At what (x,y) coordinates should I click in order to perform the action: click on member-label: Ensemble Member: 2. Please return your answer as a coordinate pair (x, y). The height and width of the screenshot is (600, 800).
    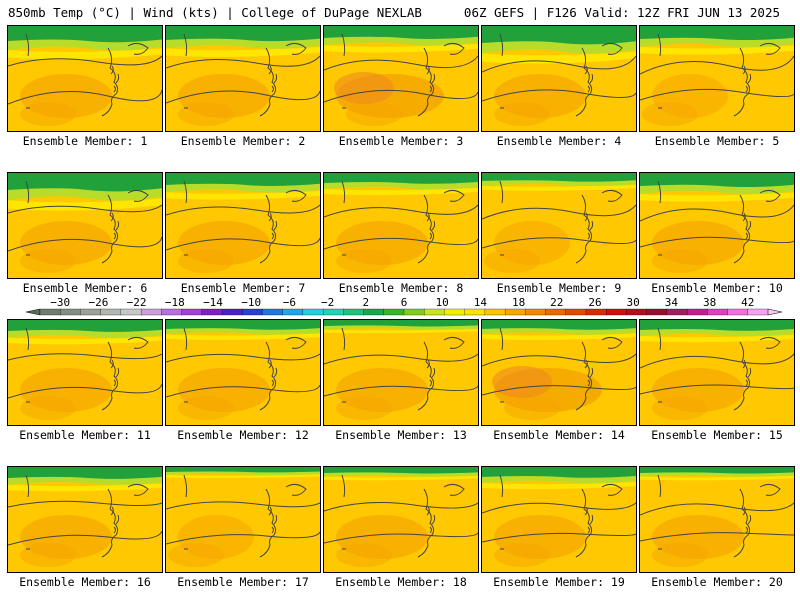
    Looking at the image, I should click on (243, 141).